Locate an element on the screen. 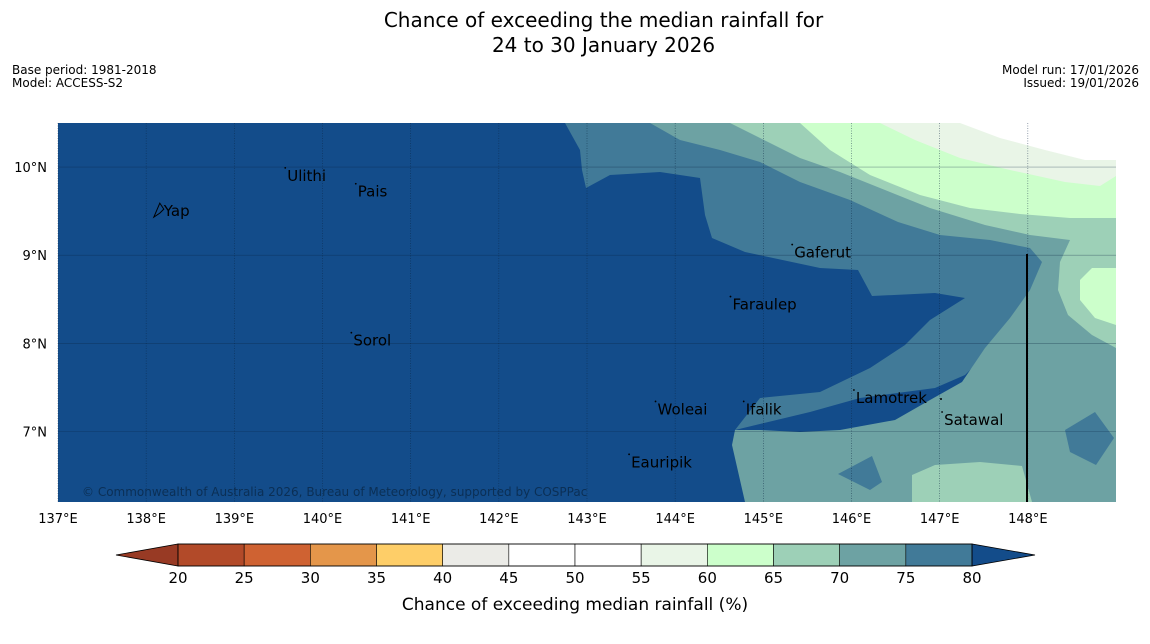 This screenshot has width=1150, height=644. colorbar-tick-label: 35 is located at coordinates (376, 578).